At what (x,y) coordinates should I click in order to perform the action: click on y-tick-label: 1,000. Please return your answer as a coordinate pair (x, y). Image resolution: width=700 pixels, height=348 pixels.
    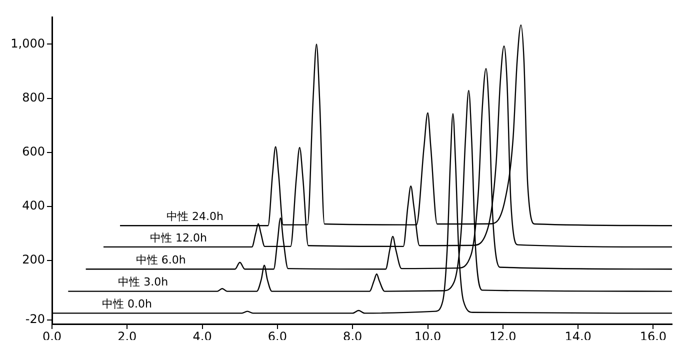
    Looking at the image, I should click on (27, 43).